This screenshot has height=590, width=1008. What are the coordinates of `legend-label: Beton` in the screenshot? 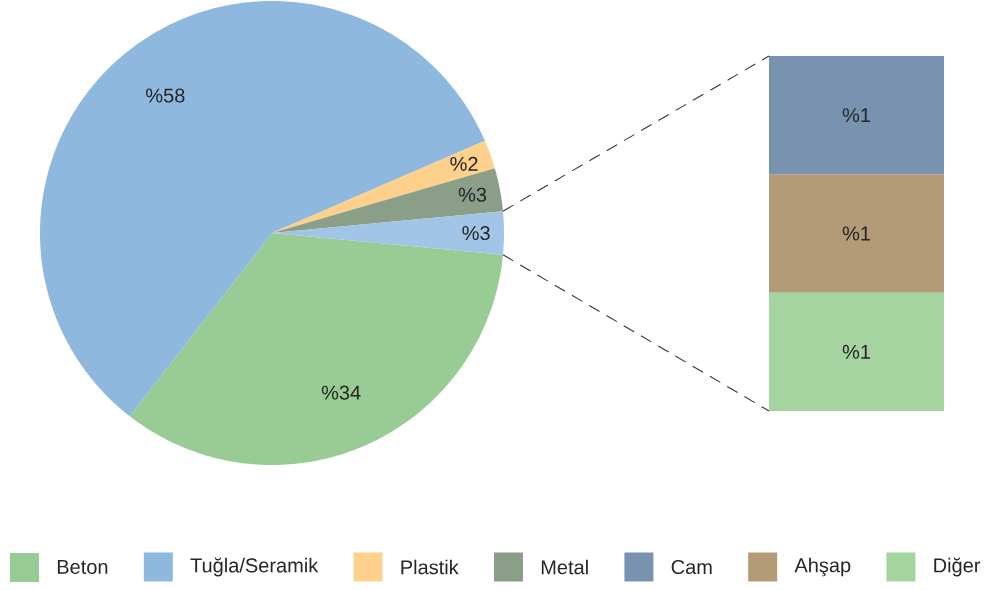 It's located at (82, 567).